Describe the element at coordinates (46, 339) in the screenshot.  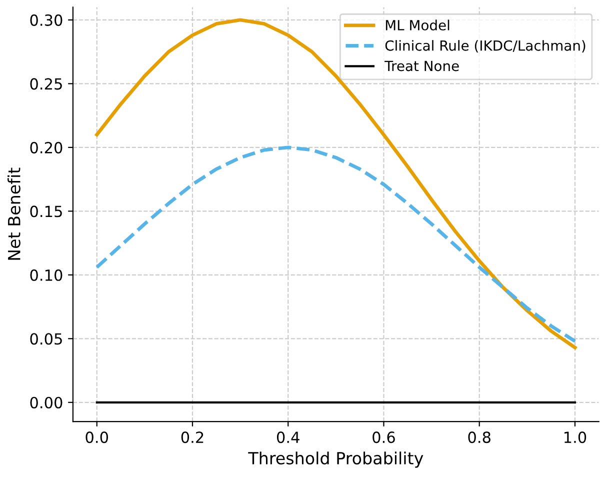
I see `y-tick-label: 0.05` at that location.